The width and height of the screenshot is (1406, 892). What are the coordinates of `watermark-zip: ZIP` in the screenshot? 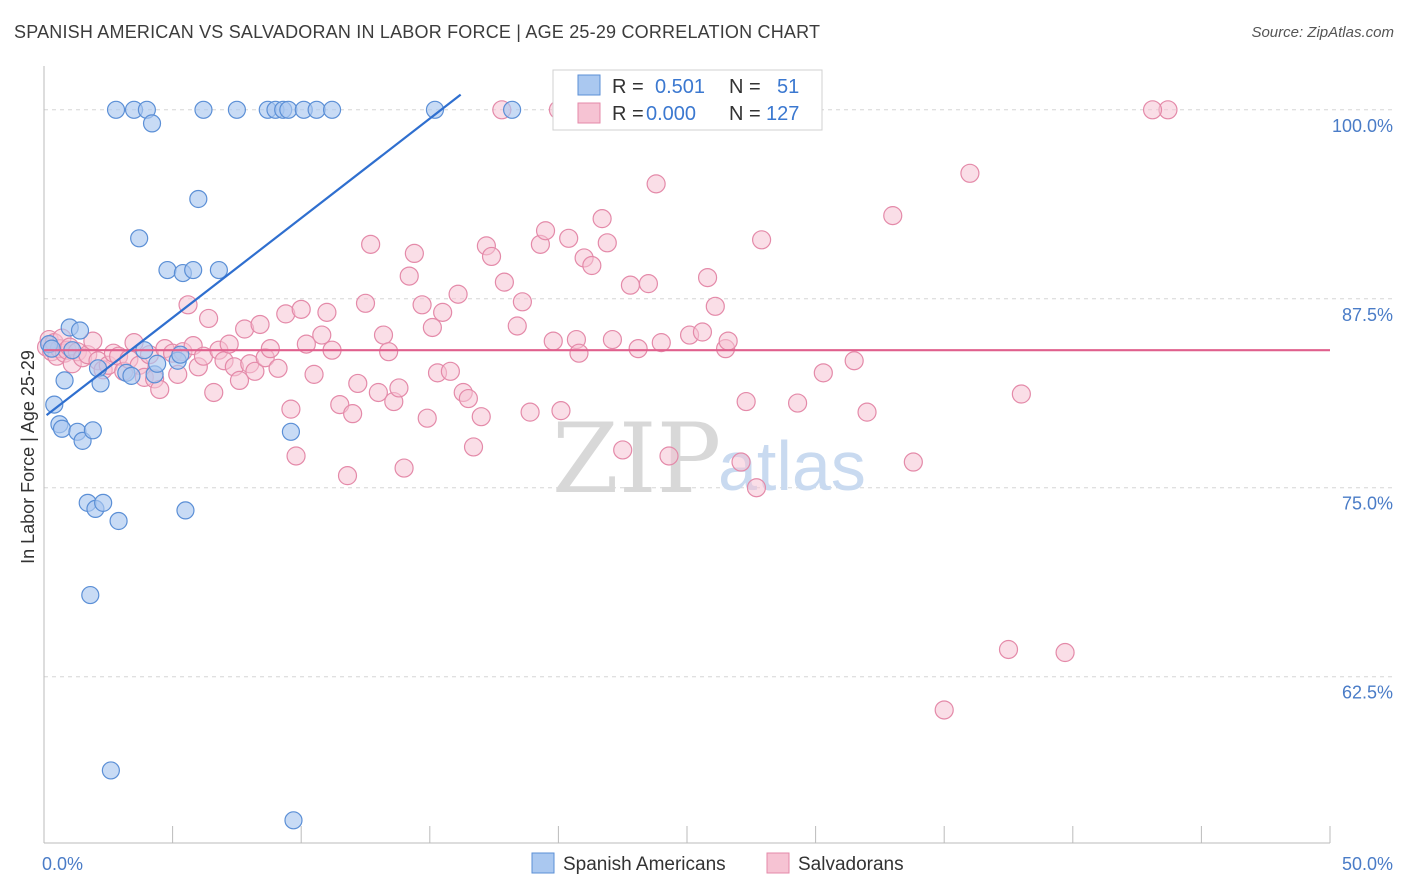 It's located at (636, 459).